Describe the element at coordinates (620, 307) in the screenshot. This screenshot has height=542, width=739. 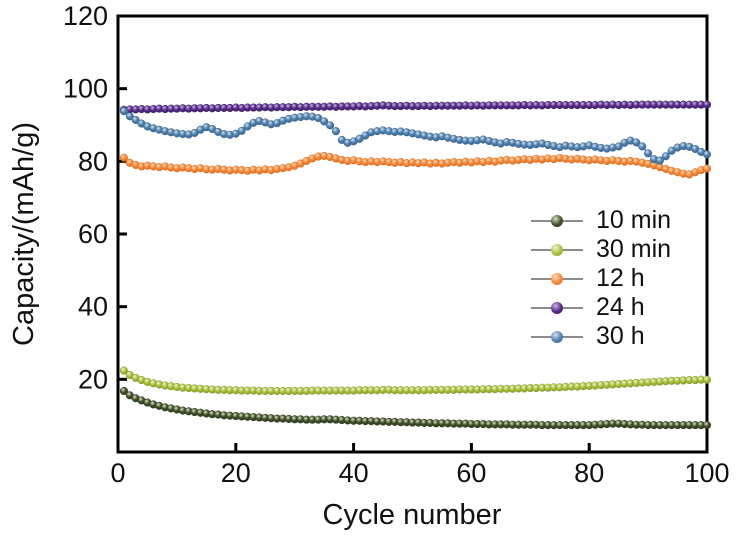
I see `legend-label: 24 h` at that location.